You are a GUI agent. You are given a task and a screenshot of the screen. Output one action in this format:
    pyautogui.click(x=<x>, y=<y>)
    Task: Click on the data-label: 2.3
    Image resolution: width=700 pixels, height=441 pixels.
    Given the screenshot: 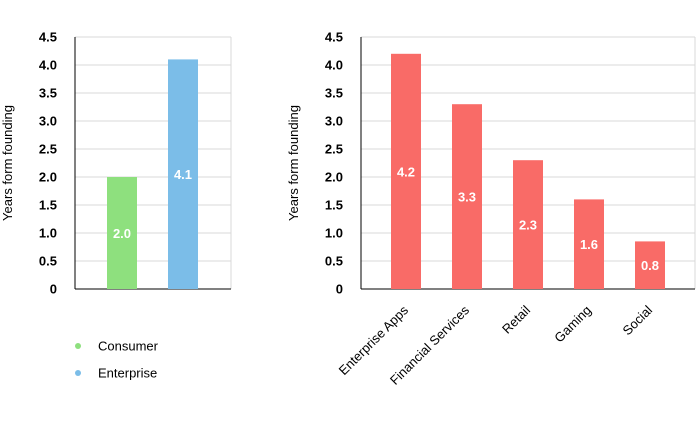 What is the action you would take?
    pyautogui.click(x=528, y=225)
    